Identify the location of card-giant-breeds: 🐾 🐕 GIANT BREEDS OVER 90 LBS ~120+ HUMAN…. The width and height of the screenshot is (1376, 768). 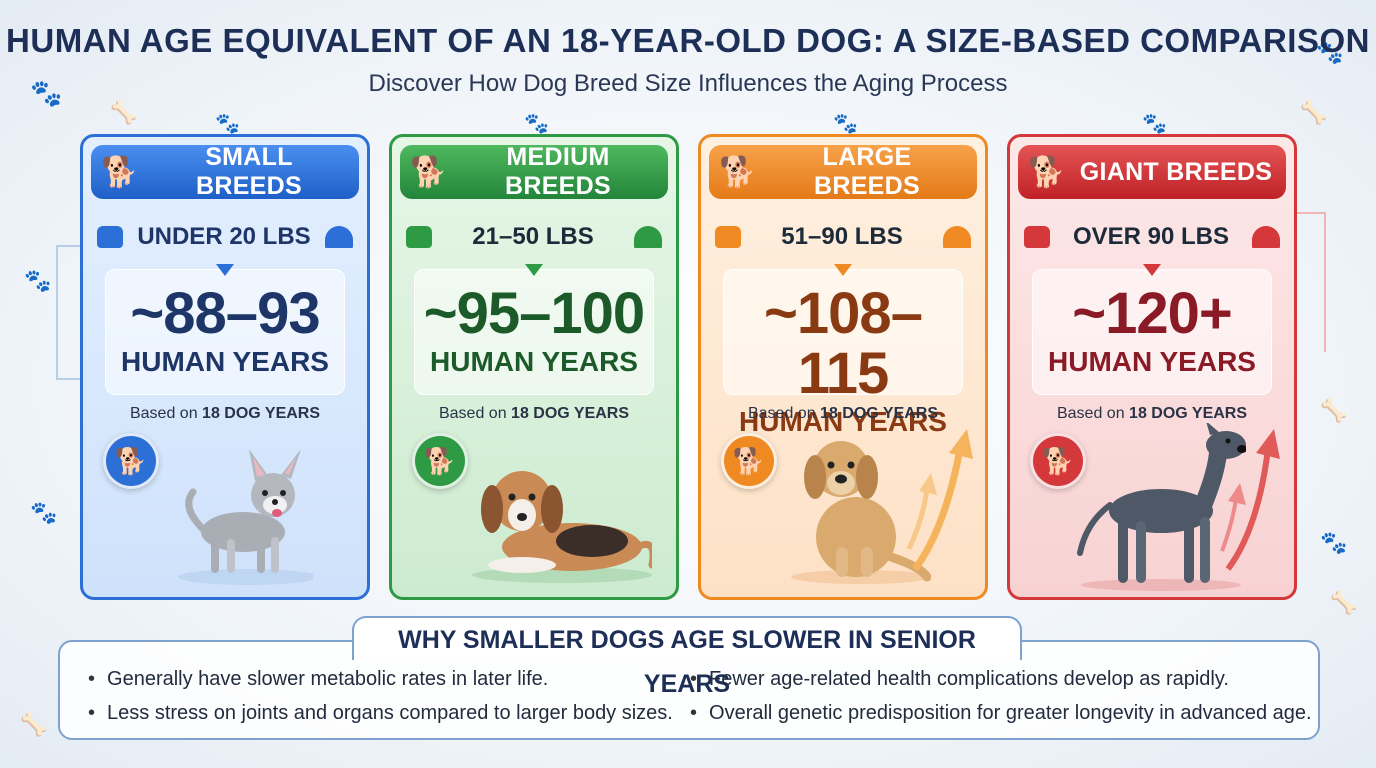
(1152, 356).